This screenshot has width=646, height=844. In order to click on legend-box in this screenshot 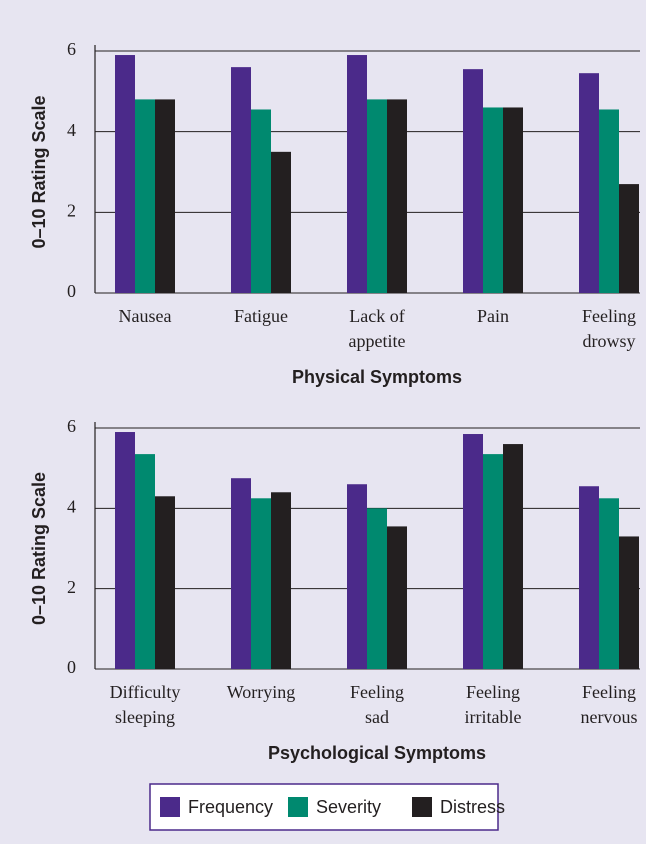, I will do `click(324, 807)`.